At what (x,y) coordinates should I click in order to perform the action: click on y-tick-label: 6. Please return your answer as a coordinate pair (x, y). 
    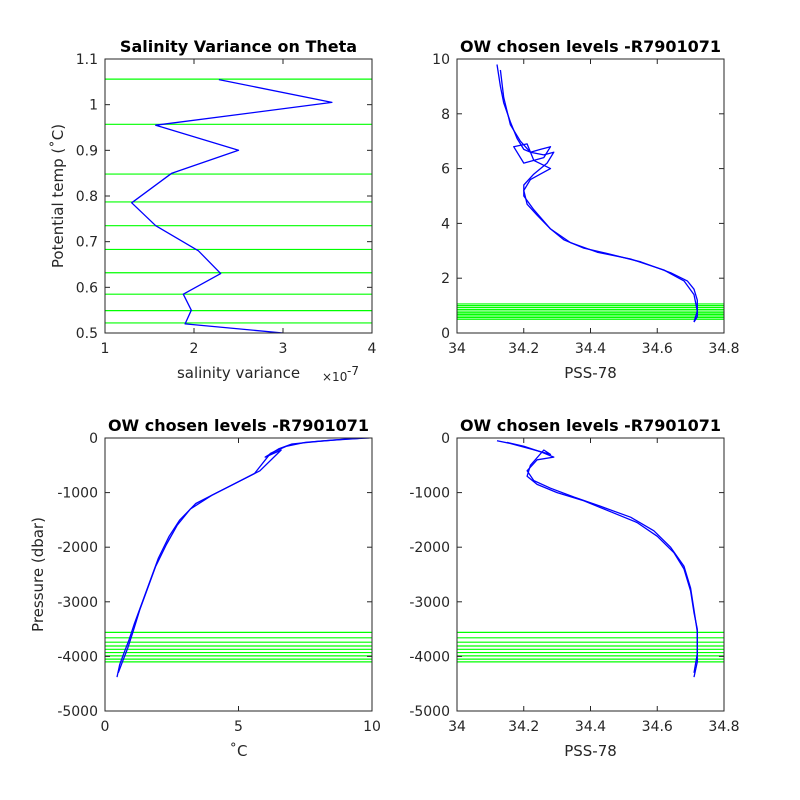
    Looking at the image, I should click on (445, 170).